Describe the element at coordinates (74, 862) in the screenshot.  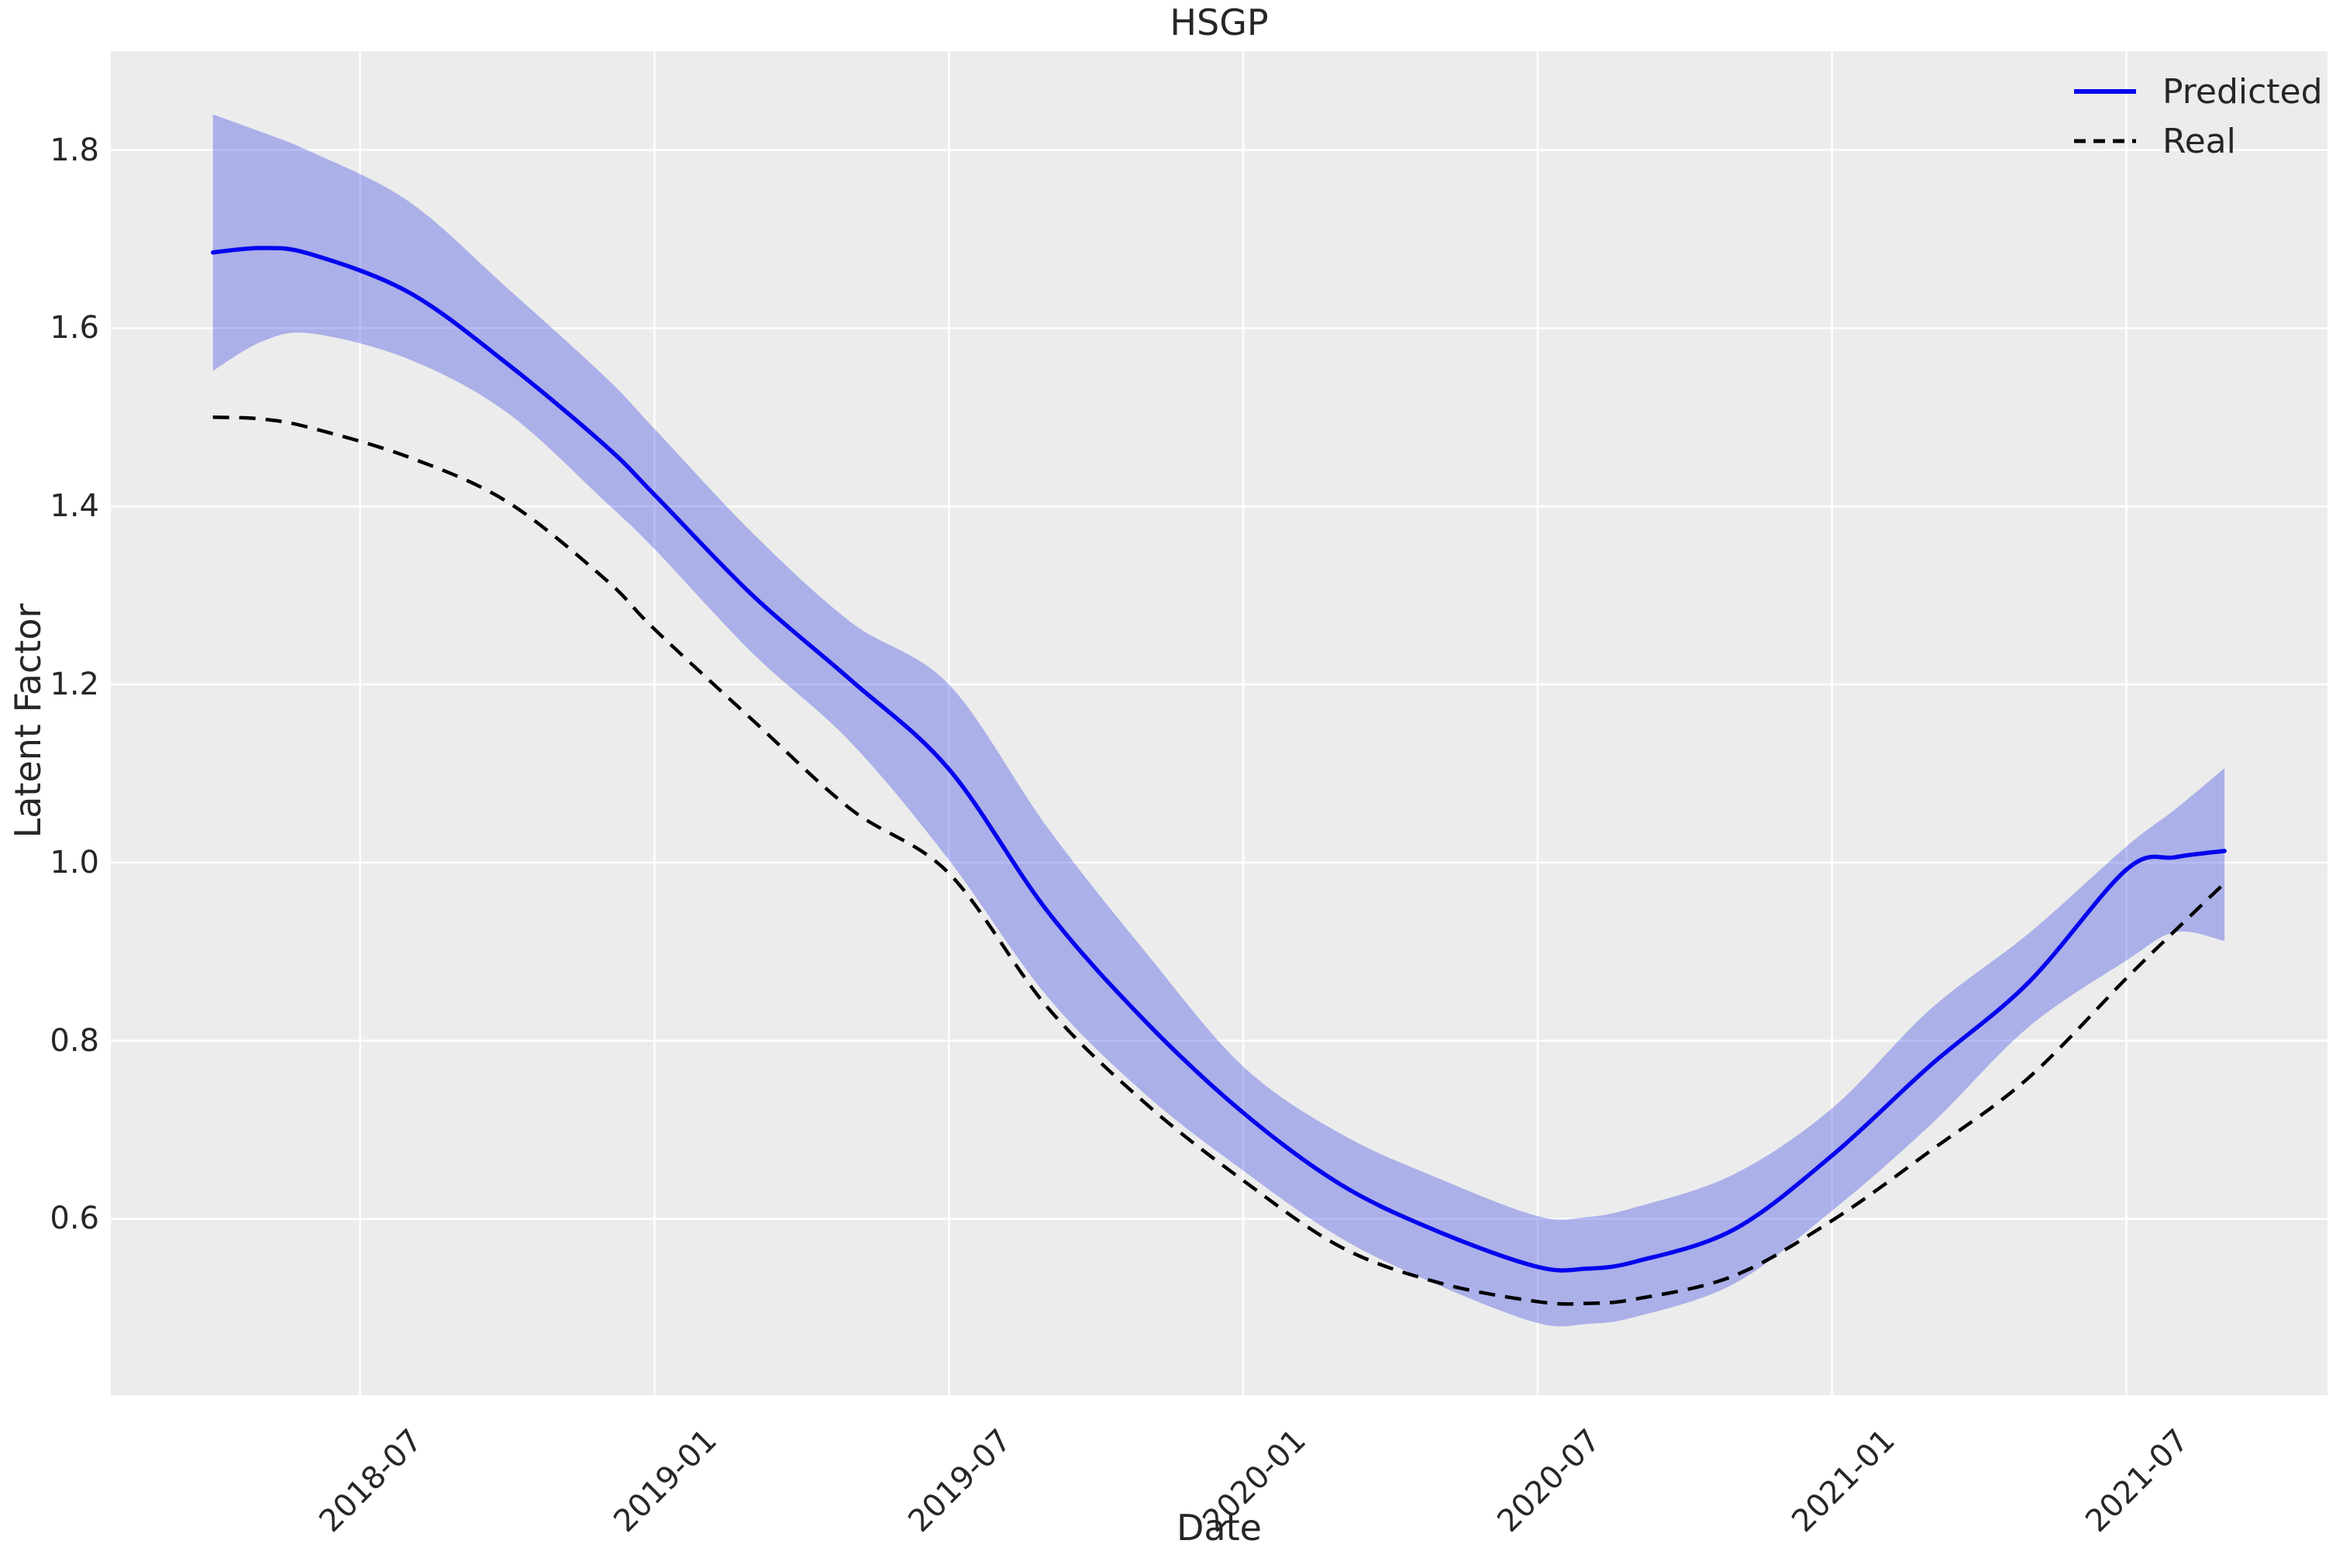
I see `y-tick-label: 1.0` at that location.